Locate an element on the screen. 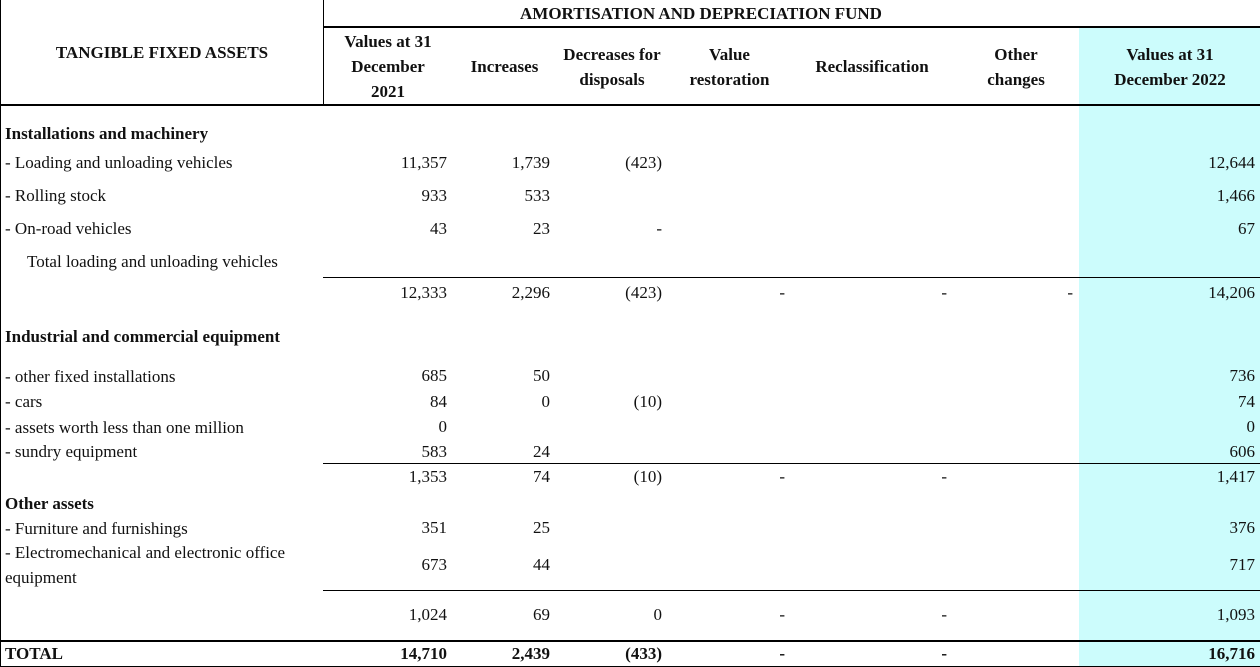 This screenshot has width=1260, height=667. cell: 14,710 is located at coordinates (423, 653).